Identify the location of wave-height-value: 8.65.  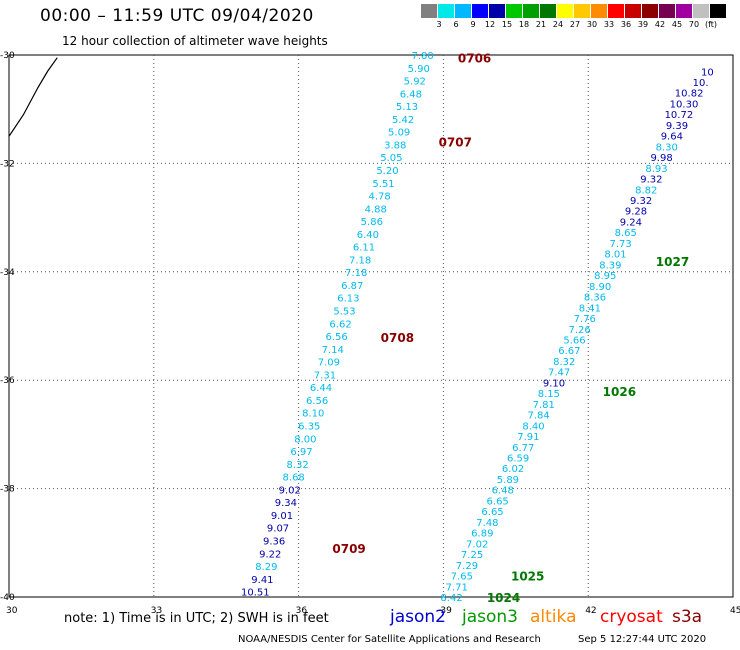
(626, 233).